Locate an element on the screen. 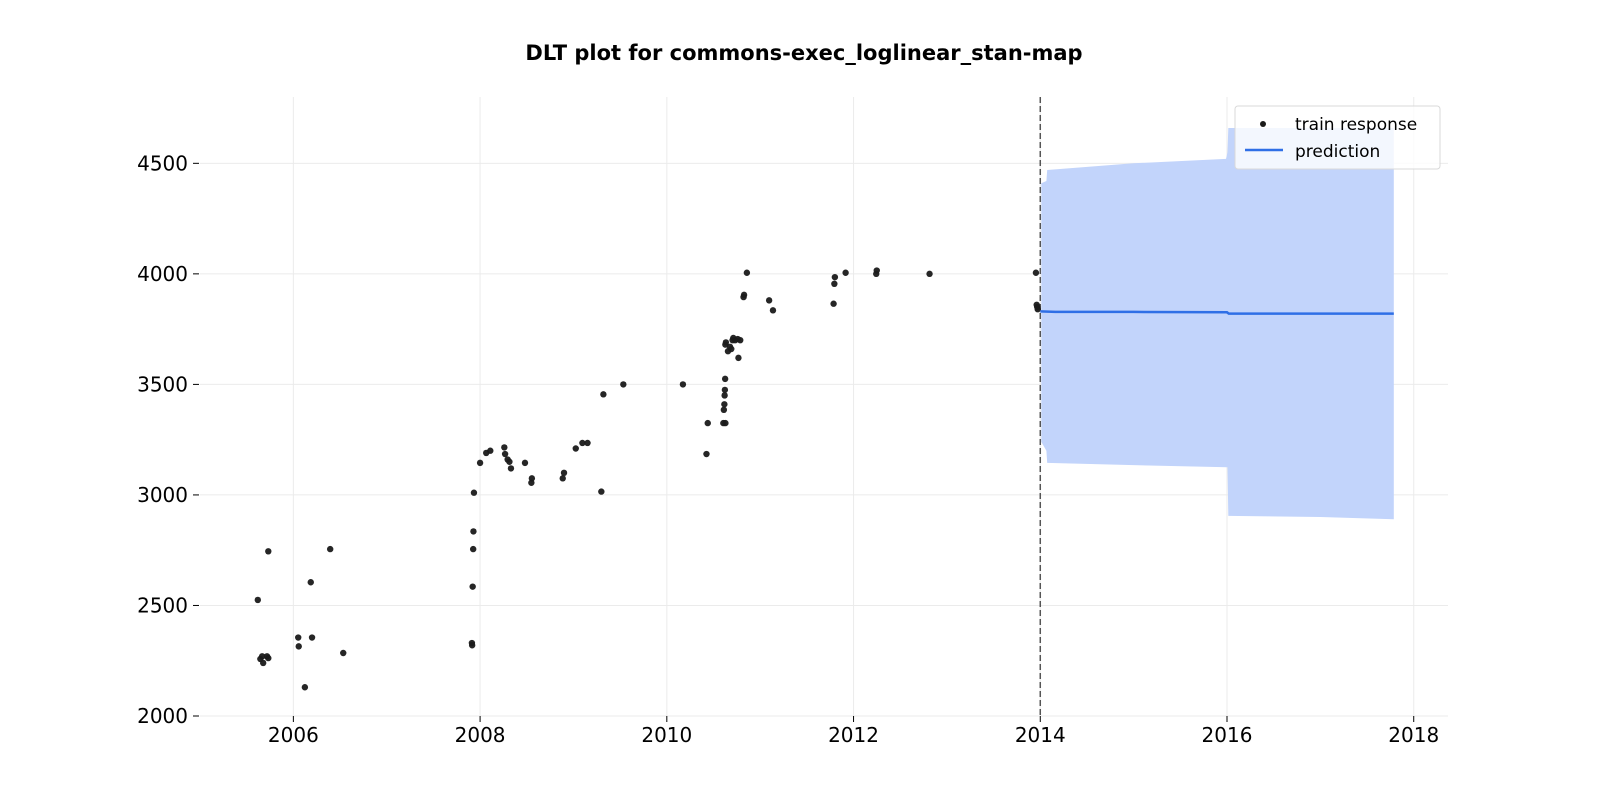  x-tick-label: 2010 is located at coordinates (666, 735).